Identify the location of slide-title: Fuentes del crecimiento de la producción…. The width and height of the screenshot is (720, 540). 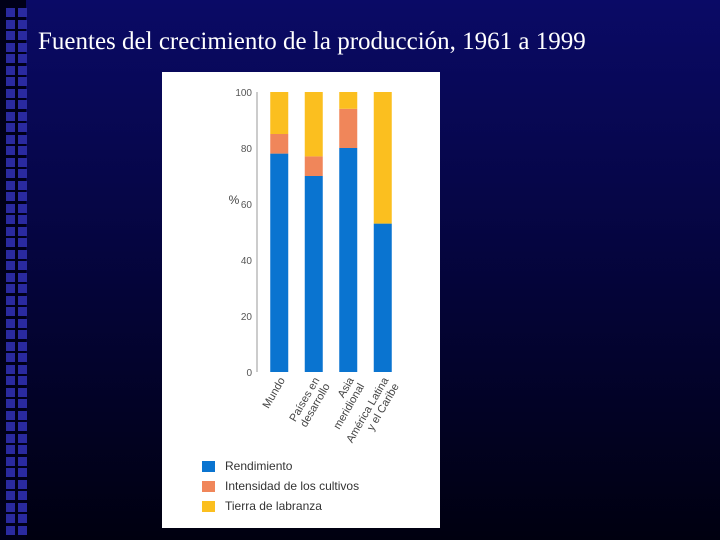
(312, 41).